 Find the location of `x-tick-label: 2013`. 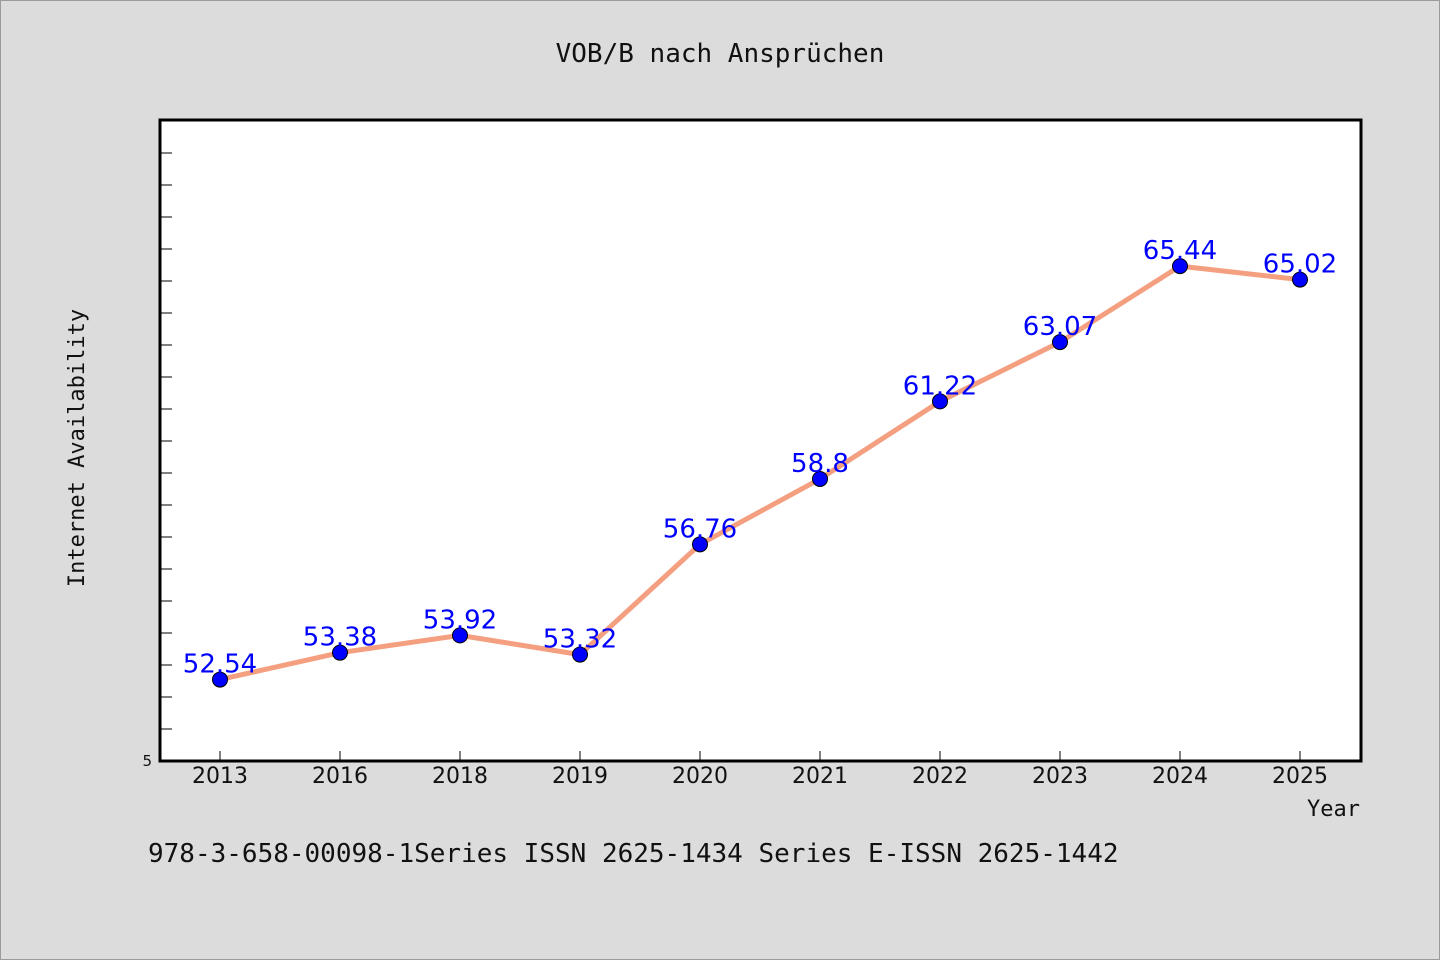

x-tick-label: 2013 is located at coordinates (220, 776).